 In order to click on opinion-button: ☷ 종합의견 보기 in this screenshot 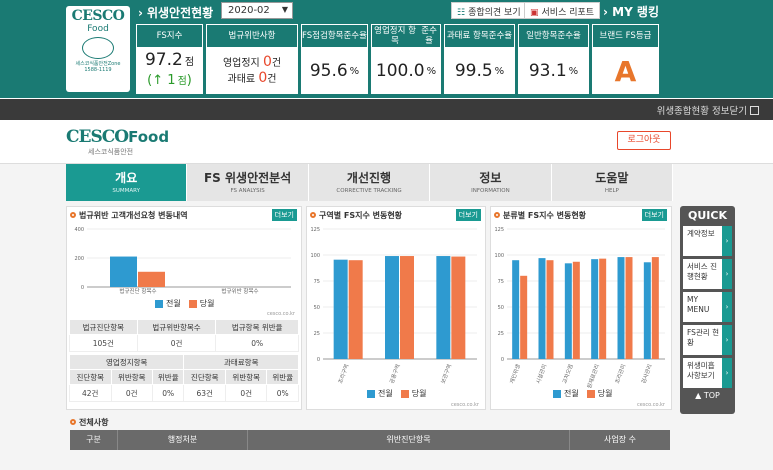, I will do `click(489, 10)`.